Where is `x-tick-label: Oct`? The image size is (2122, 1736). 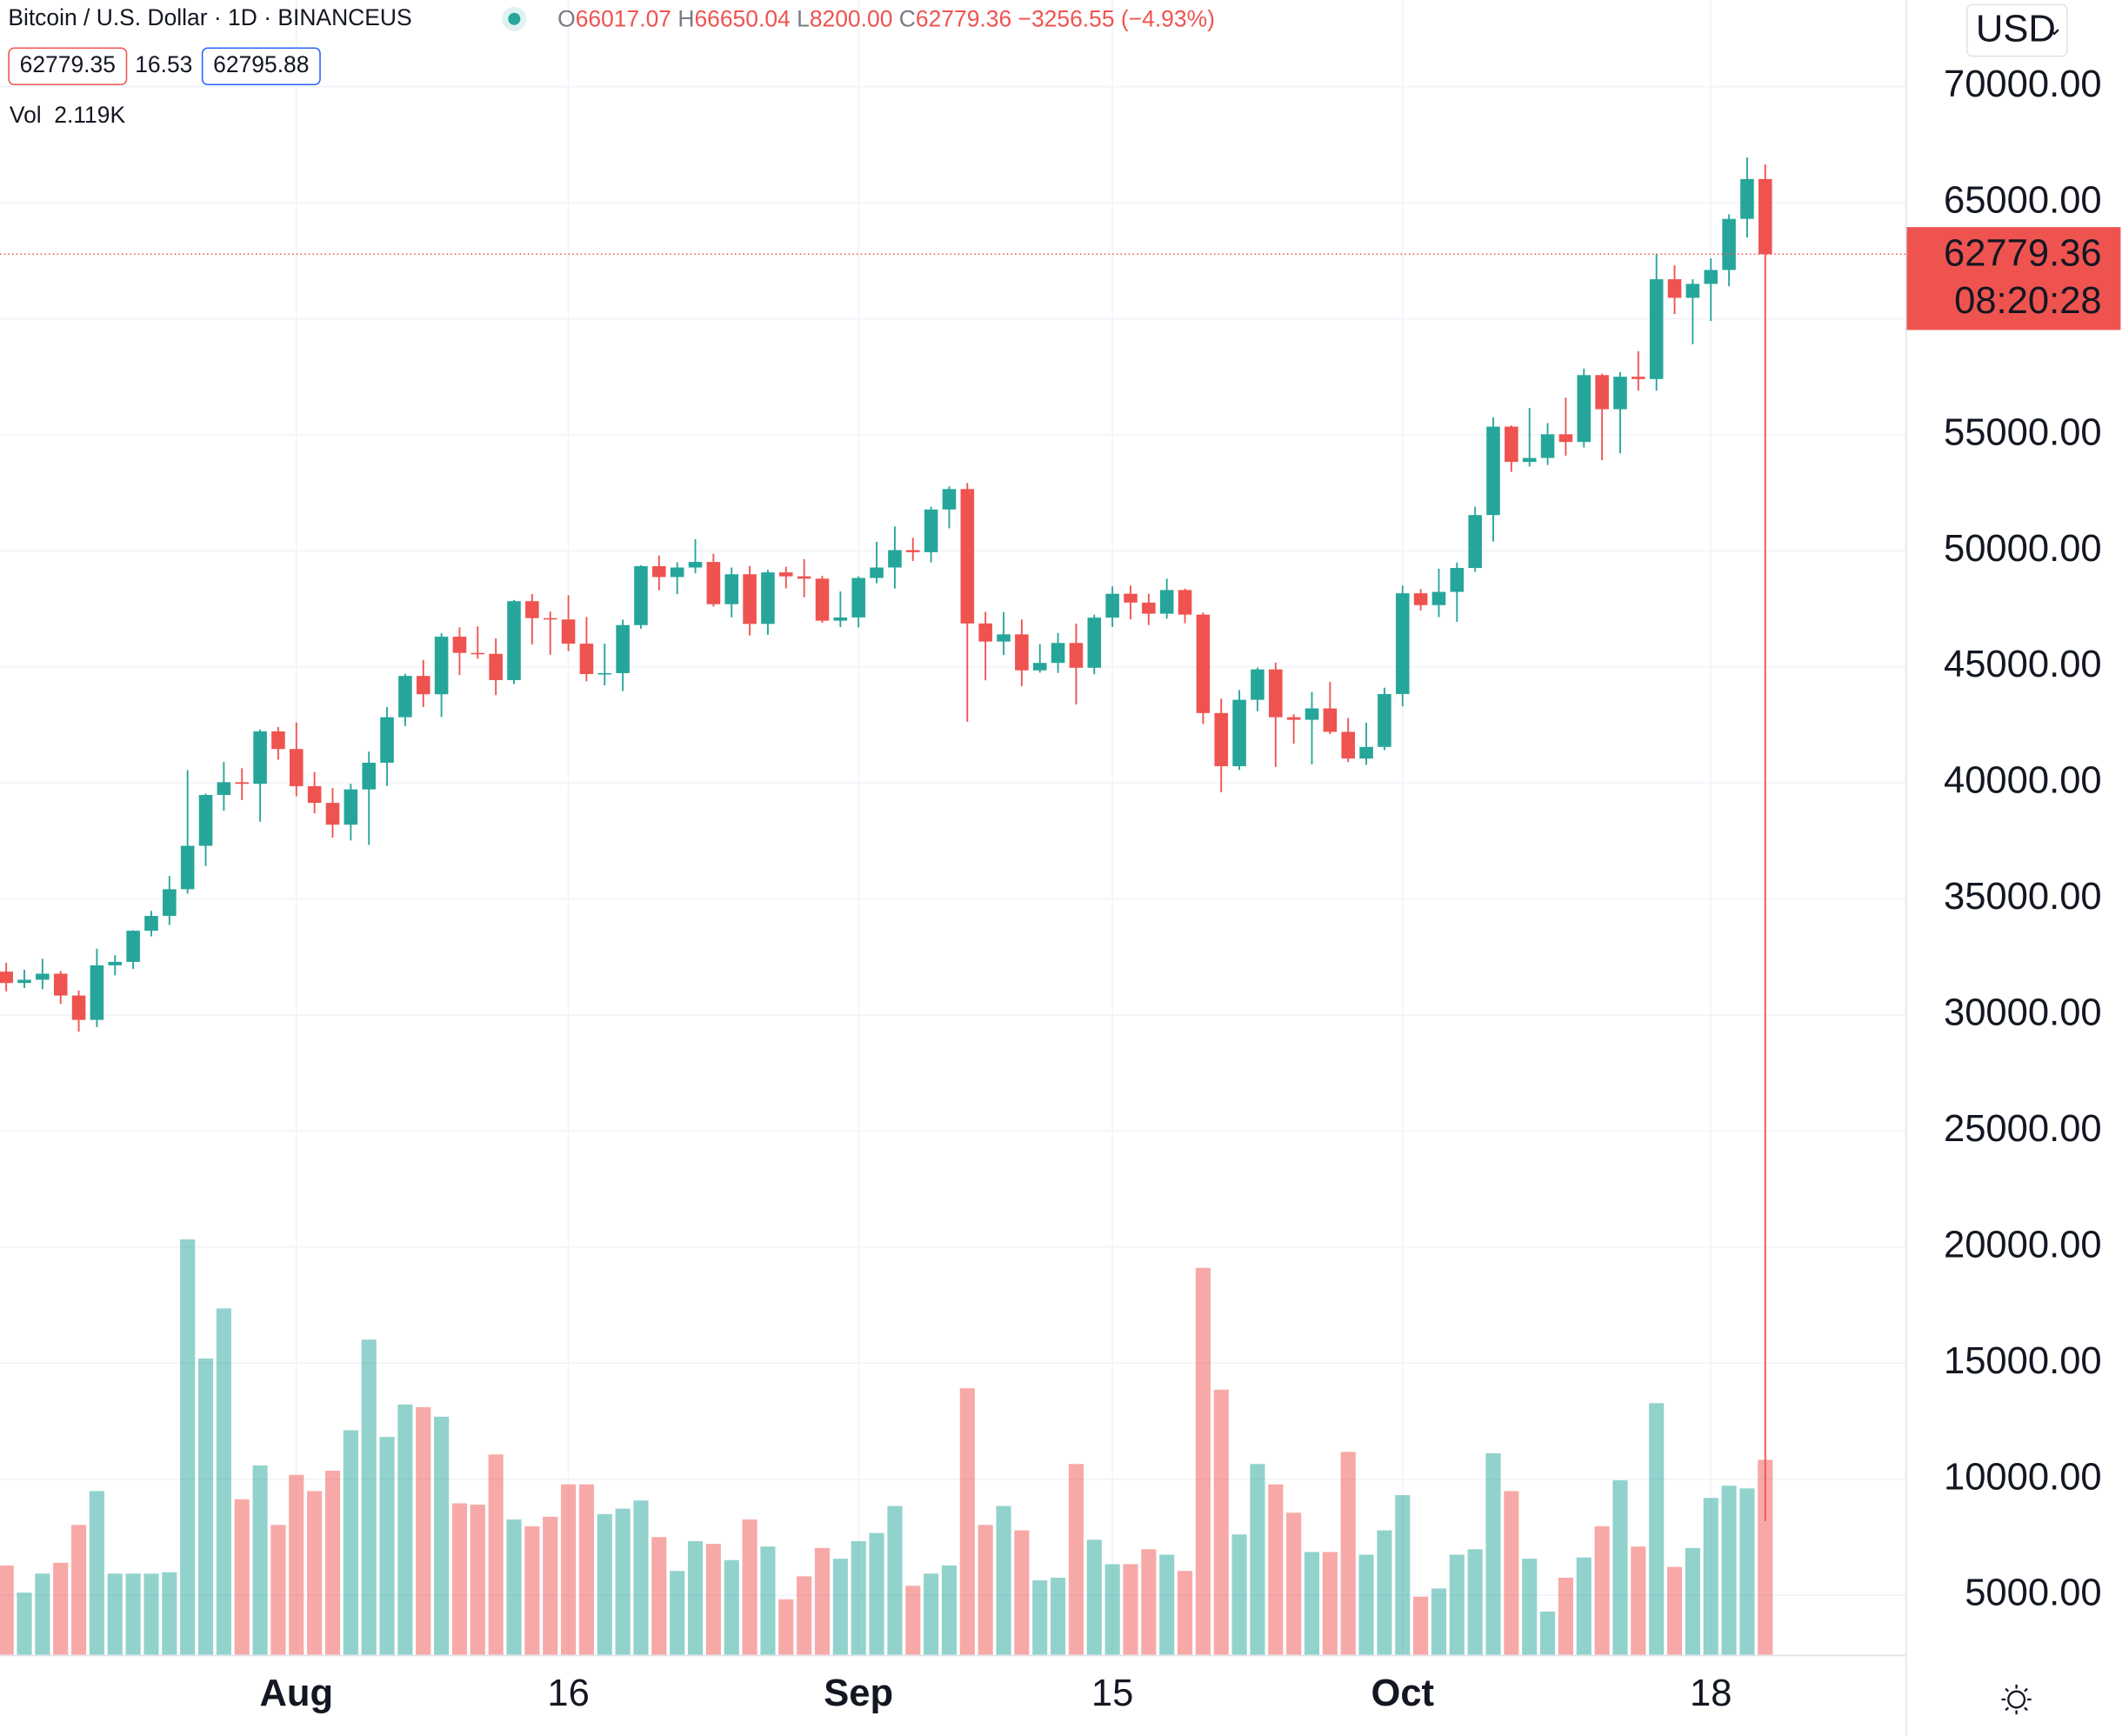 x-tick-label: Oct is located at coordinates (1402, 1693).